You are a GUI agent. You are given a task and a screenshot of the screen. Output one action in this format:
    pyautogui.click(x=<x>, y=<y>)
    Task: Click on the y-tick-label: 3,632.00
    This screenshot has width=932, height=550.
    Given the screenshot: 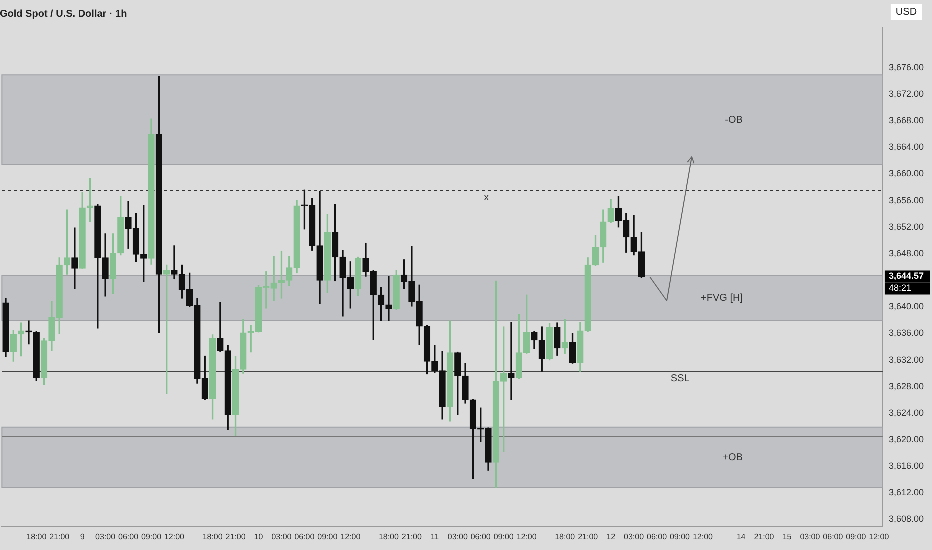 What is the action you would take?
    pyautogui.click(x=906, y=359)
    